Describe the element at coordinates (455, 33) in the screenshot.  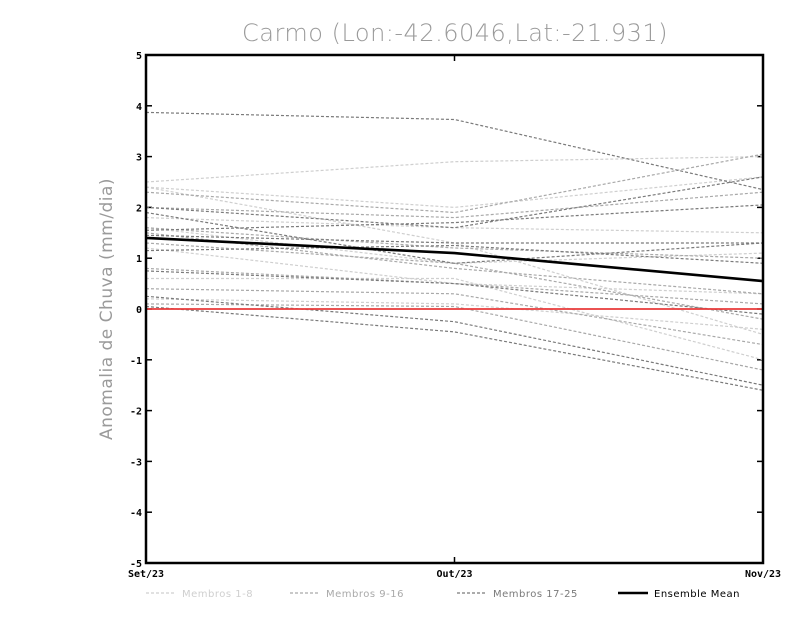
I see `chart-title: Carmo (Lon:-42.6046,Lat:-21.931)` at that location.